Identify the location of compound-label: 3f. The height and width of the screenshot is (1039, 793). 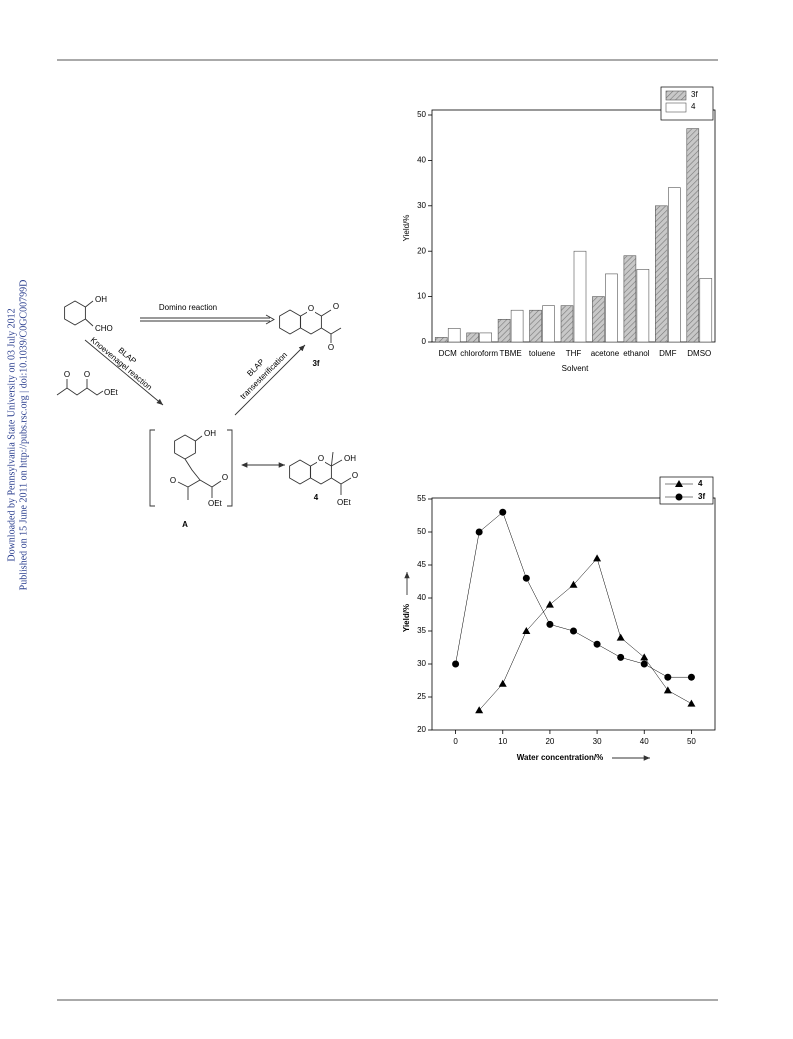
(315, 363).